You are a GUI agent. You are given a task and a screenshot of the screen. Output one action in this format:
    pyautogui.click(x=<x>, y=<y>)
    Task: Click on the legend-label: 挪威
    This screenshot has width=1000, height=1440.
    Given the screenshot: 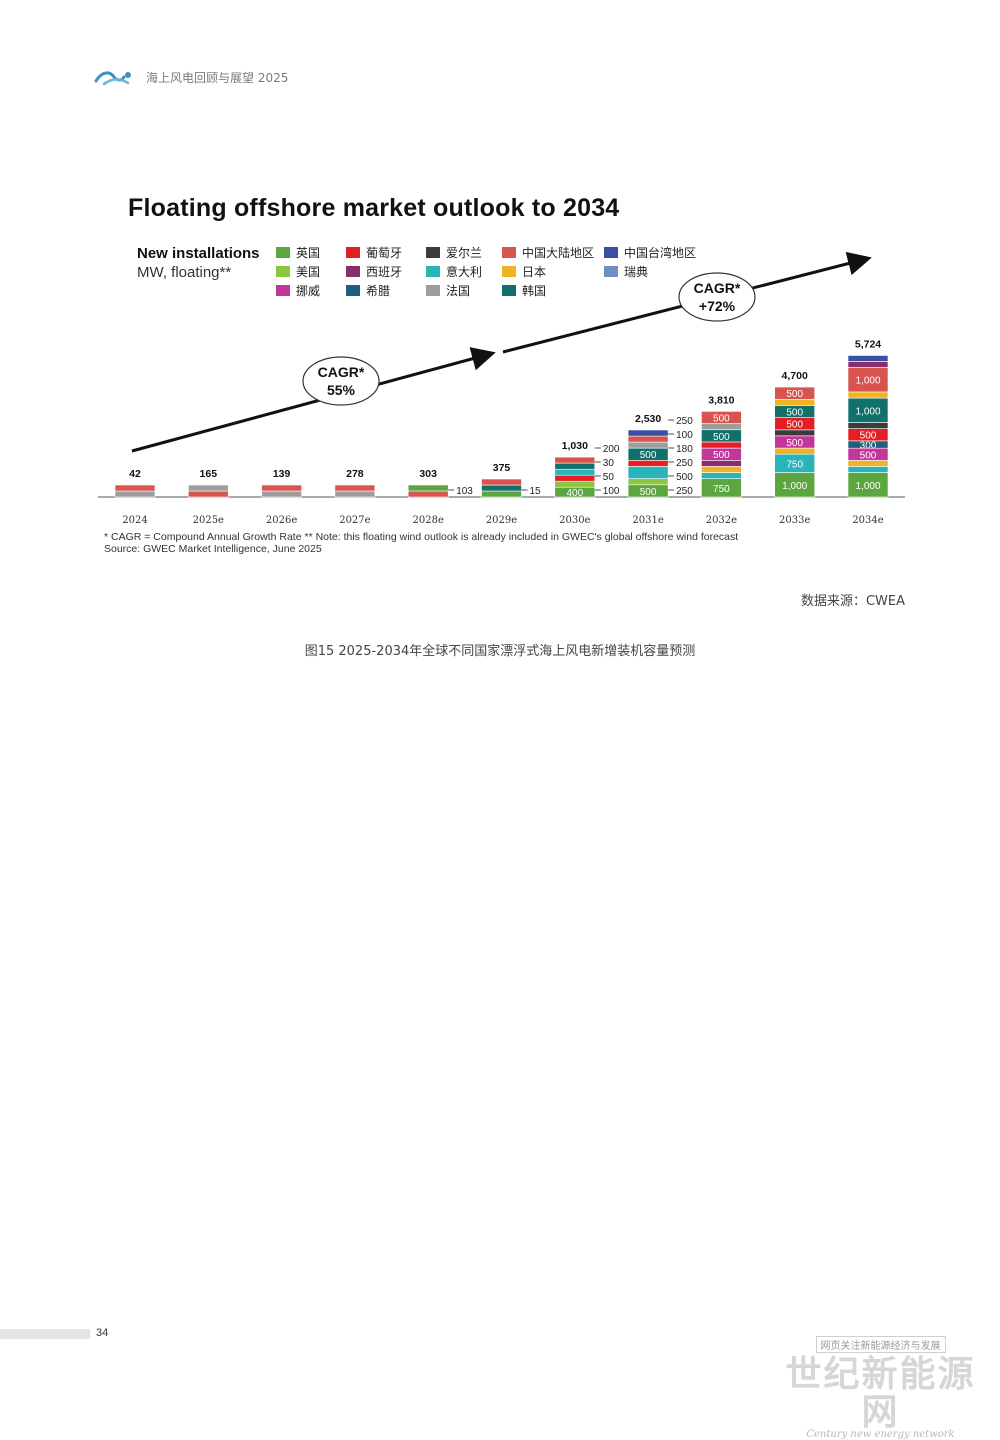 What is the action you would take?
    pyautogui.click(x=308, y=291)
    